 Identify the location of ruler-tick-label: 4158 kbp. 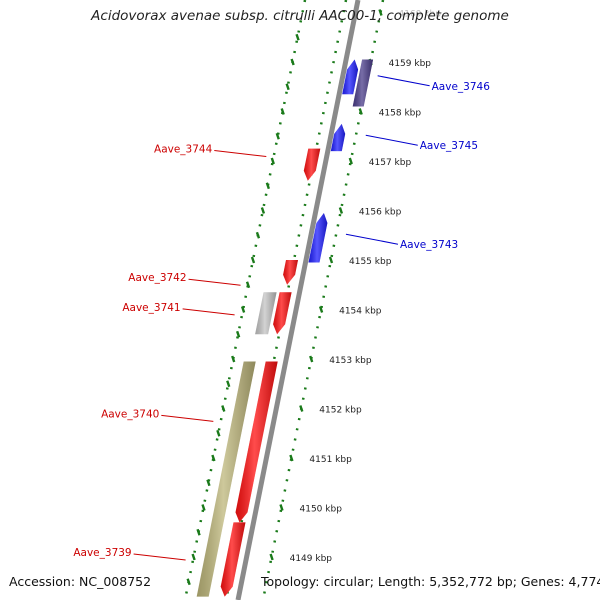
(400, 114).